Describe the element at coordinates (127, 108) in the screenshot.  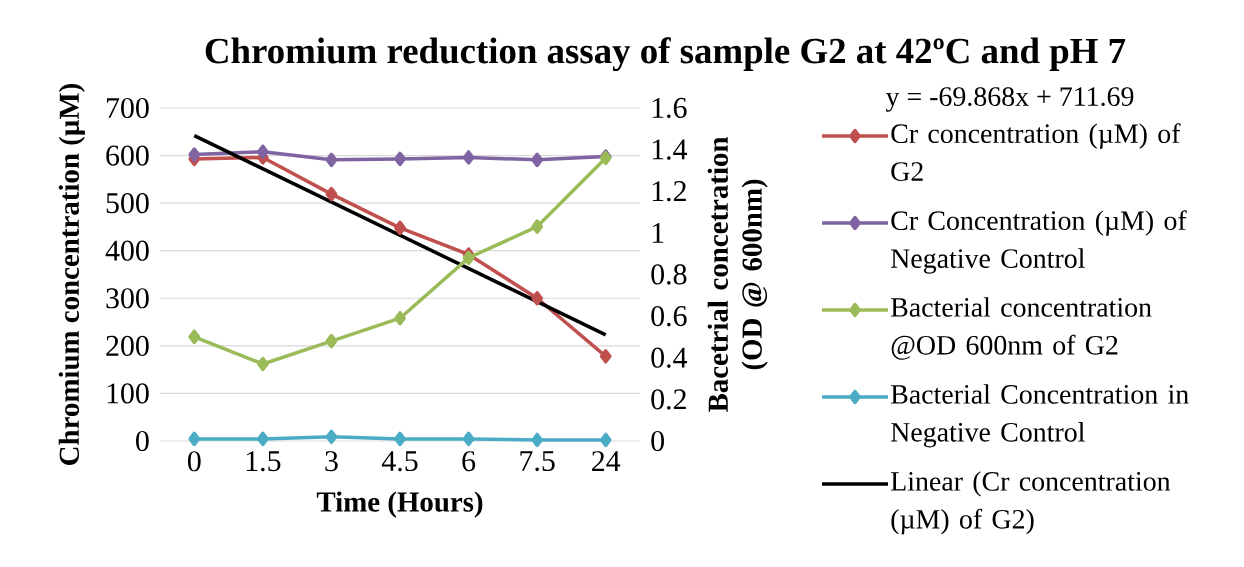
I see `y-tick-label: 700` at that location.